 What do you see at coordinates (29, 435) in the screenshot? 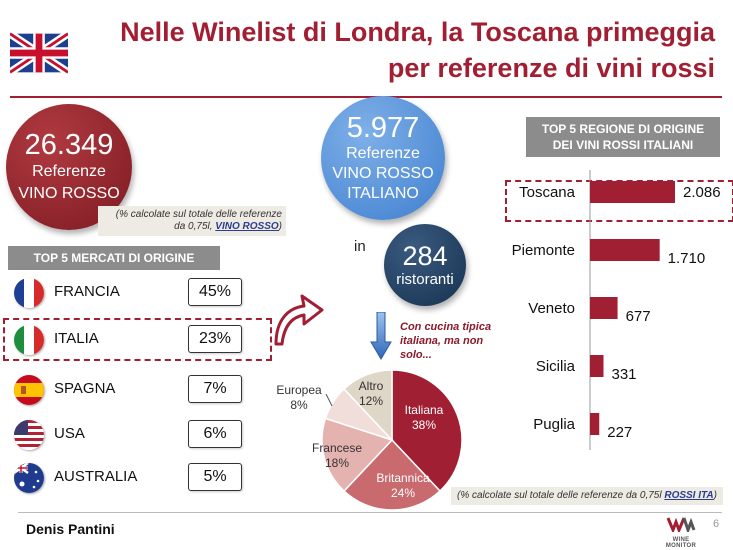
I see `usa-flag-icon` at bounding box center [29, 435].